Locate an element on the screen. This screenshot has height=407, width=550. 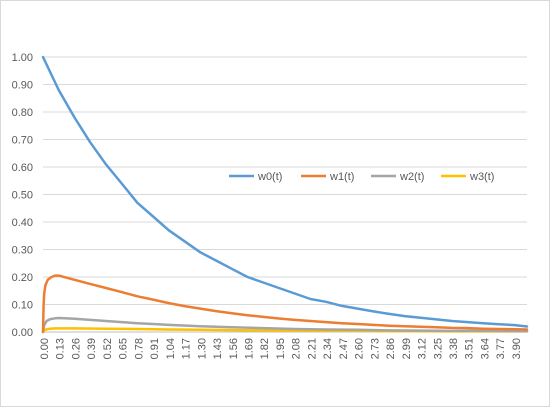
x-tick-label: 2.08 is located at coordinates (297, 348).